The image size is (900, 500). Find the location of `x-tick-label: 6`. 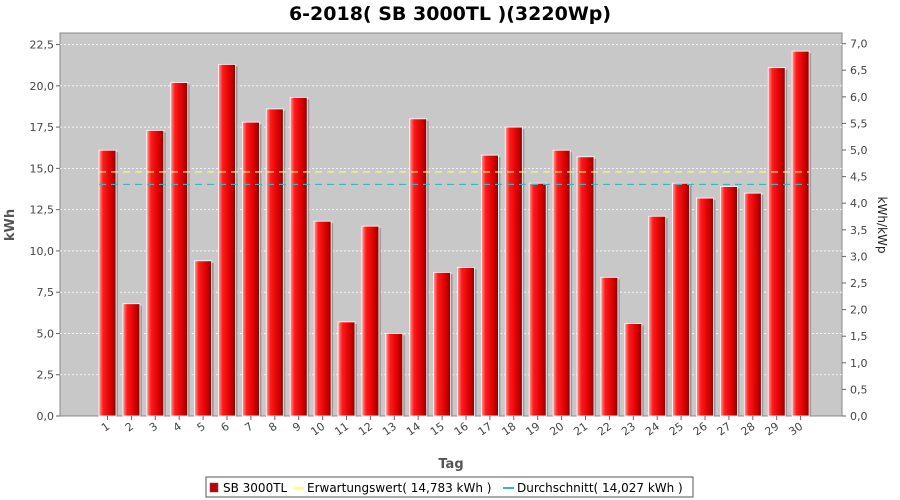

x-tick-label: 6 is located at coordinates (225, 427).